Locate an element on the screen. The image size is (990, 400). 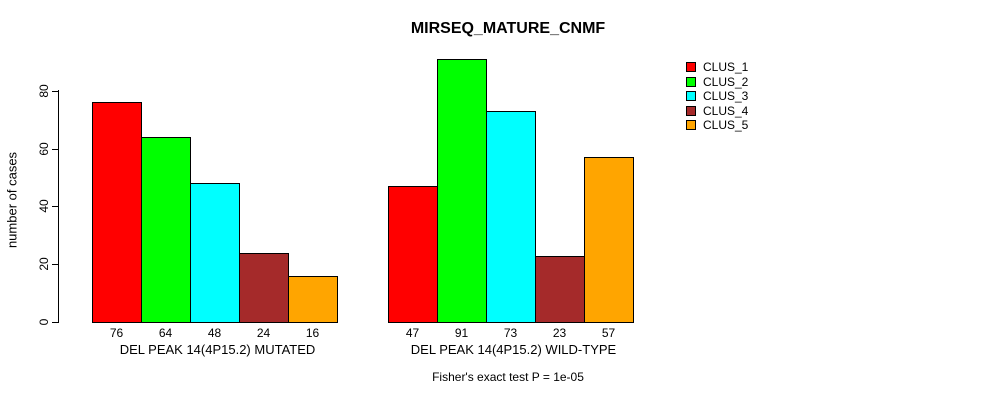
legend-entry: CLUS_2 is located at coordinates (717, 82).